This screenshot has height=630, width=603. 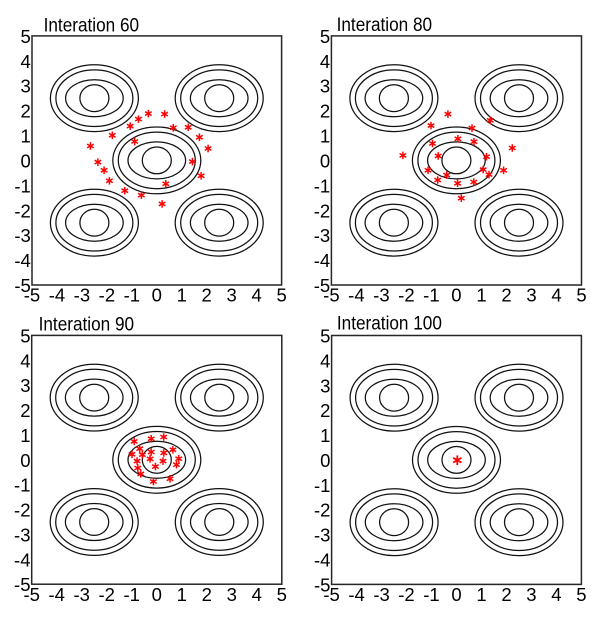 What do you see at coordinates (92, 26) in the screenshot?
I see `svg-text: Interation 60` at bounding box center [92, 26].